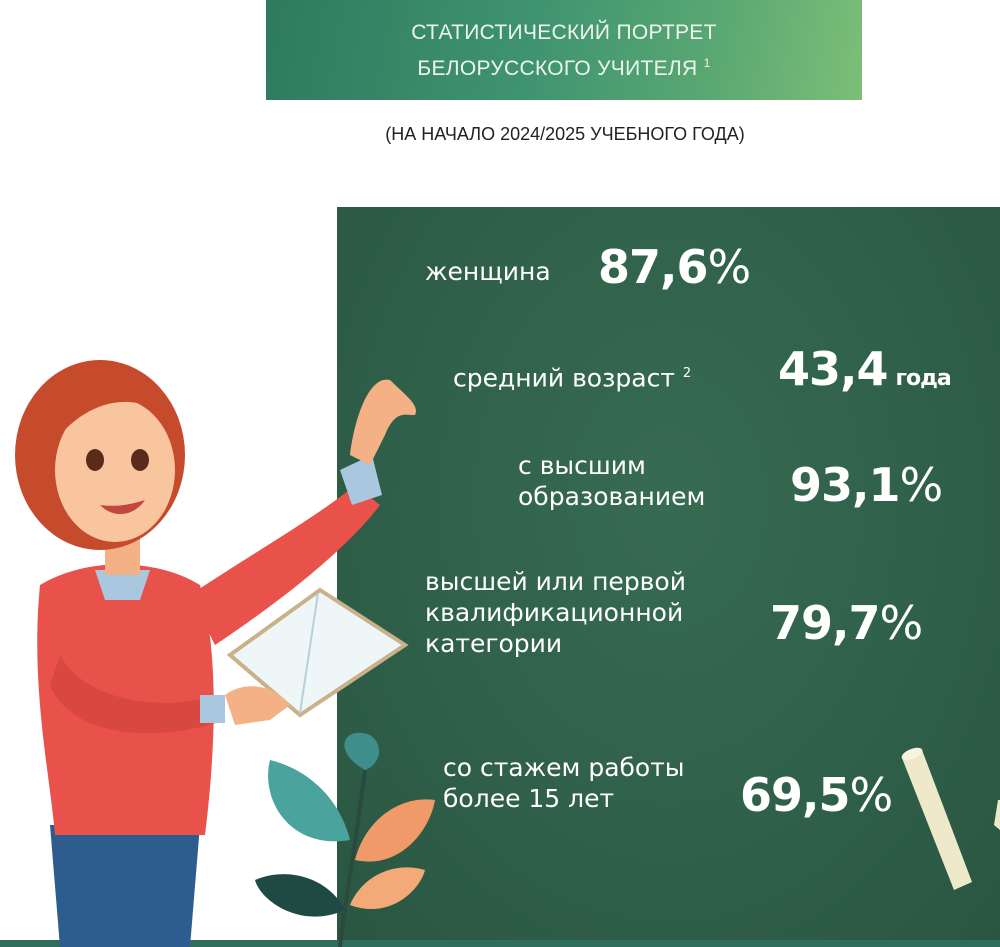  I want to click on chalk-icon, so click(950, 818).